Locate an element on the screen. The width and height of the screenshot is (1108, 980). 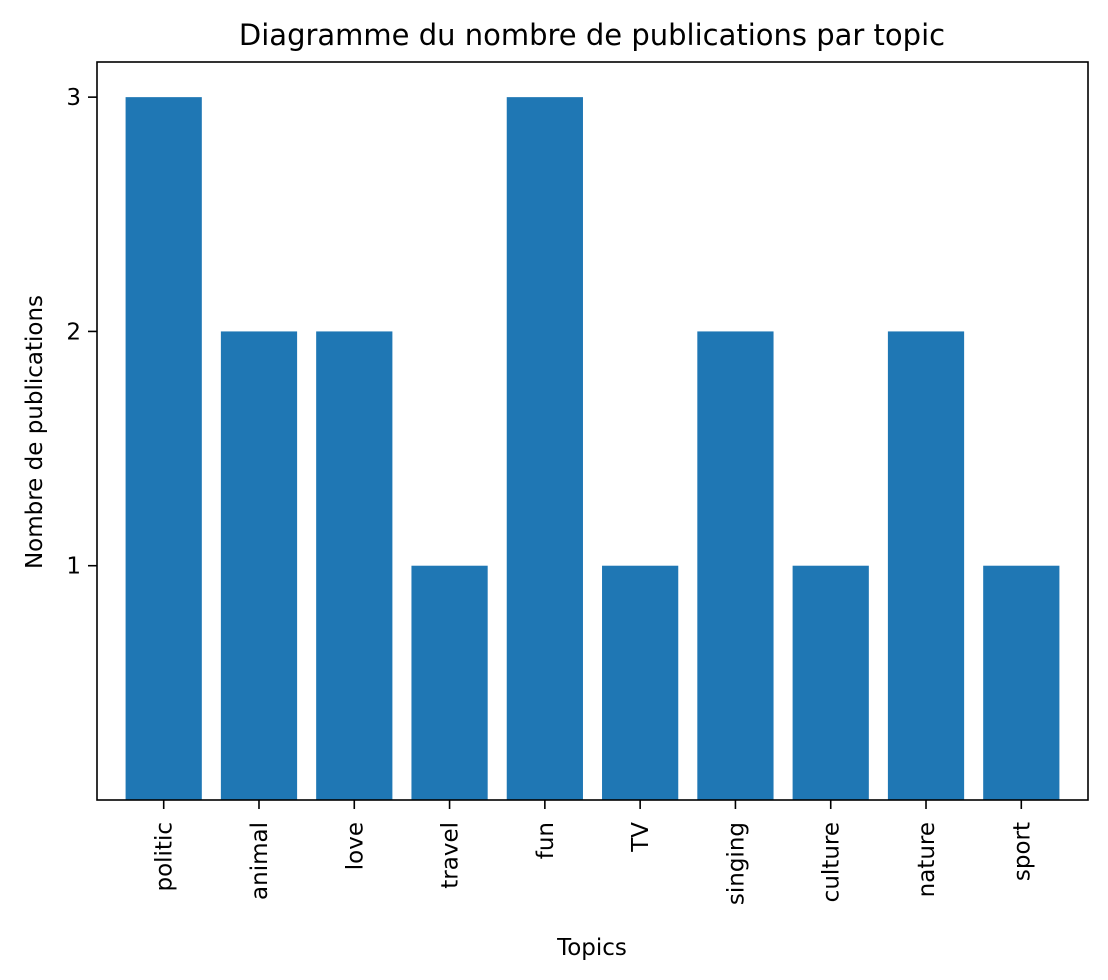
bar-love is located at coordinates (354, 565).